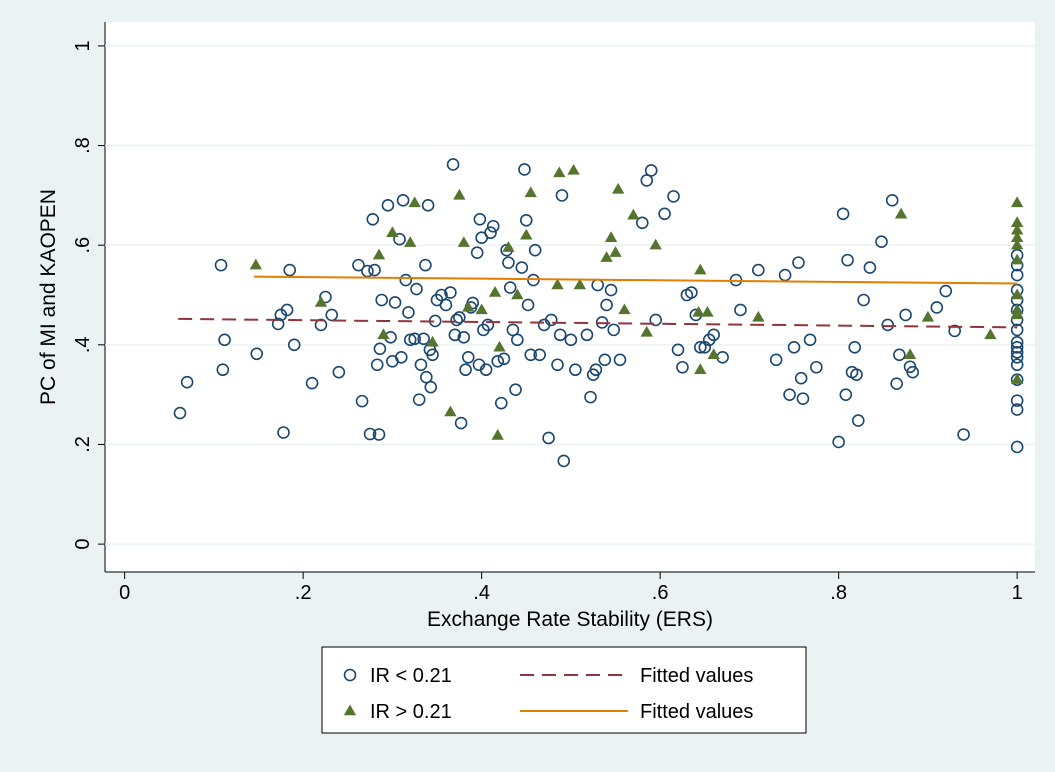 The image size is (1055, 772). I want to click on legend-label: Fitted values, so click(696, 712).